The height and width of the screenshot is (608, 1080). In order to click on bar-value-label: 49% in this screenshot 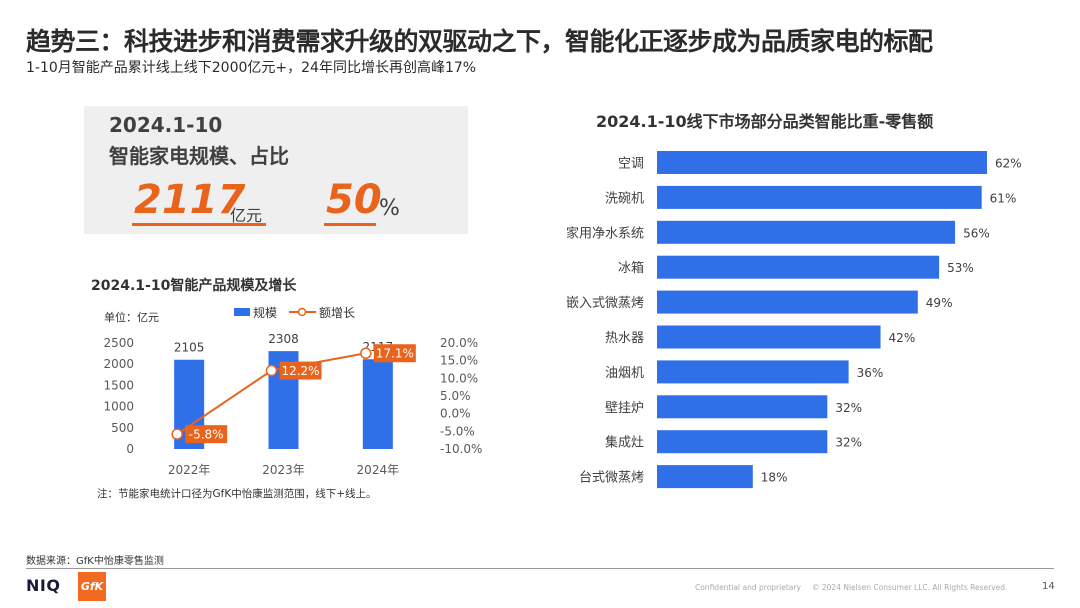, I will do `click(939, 303)`.